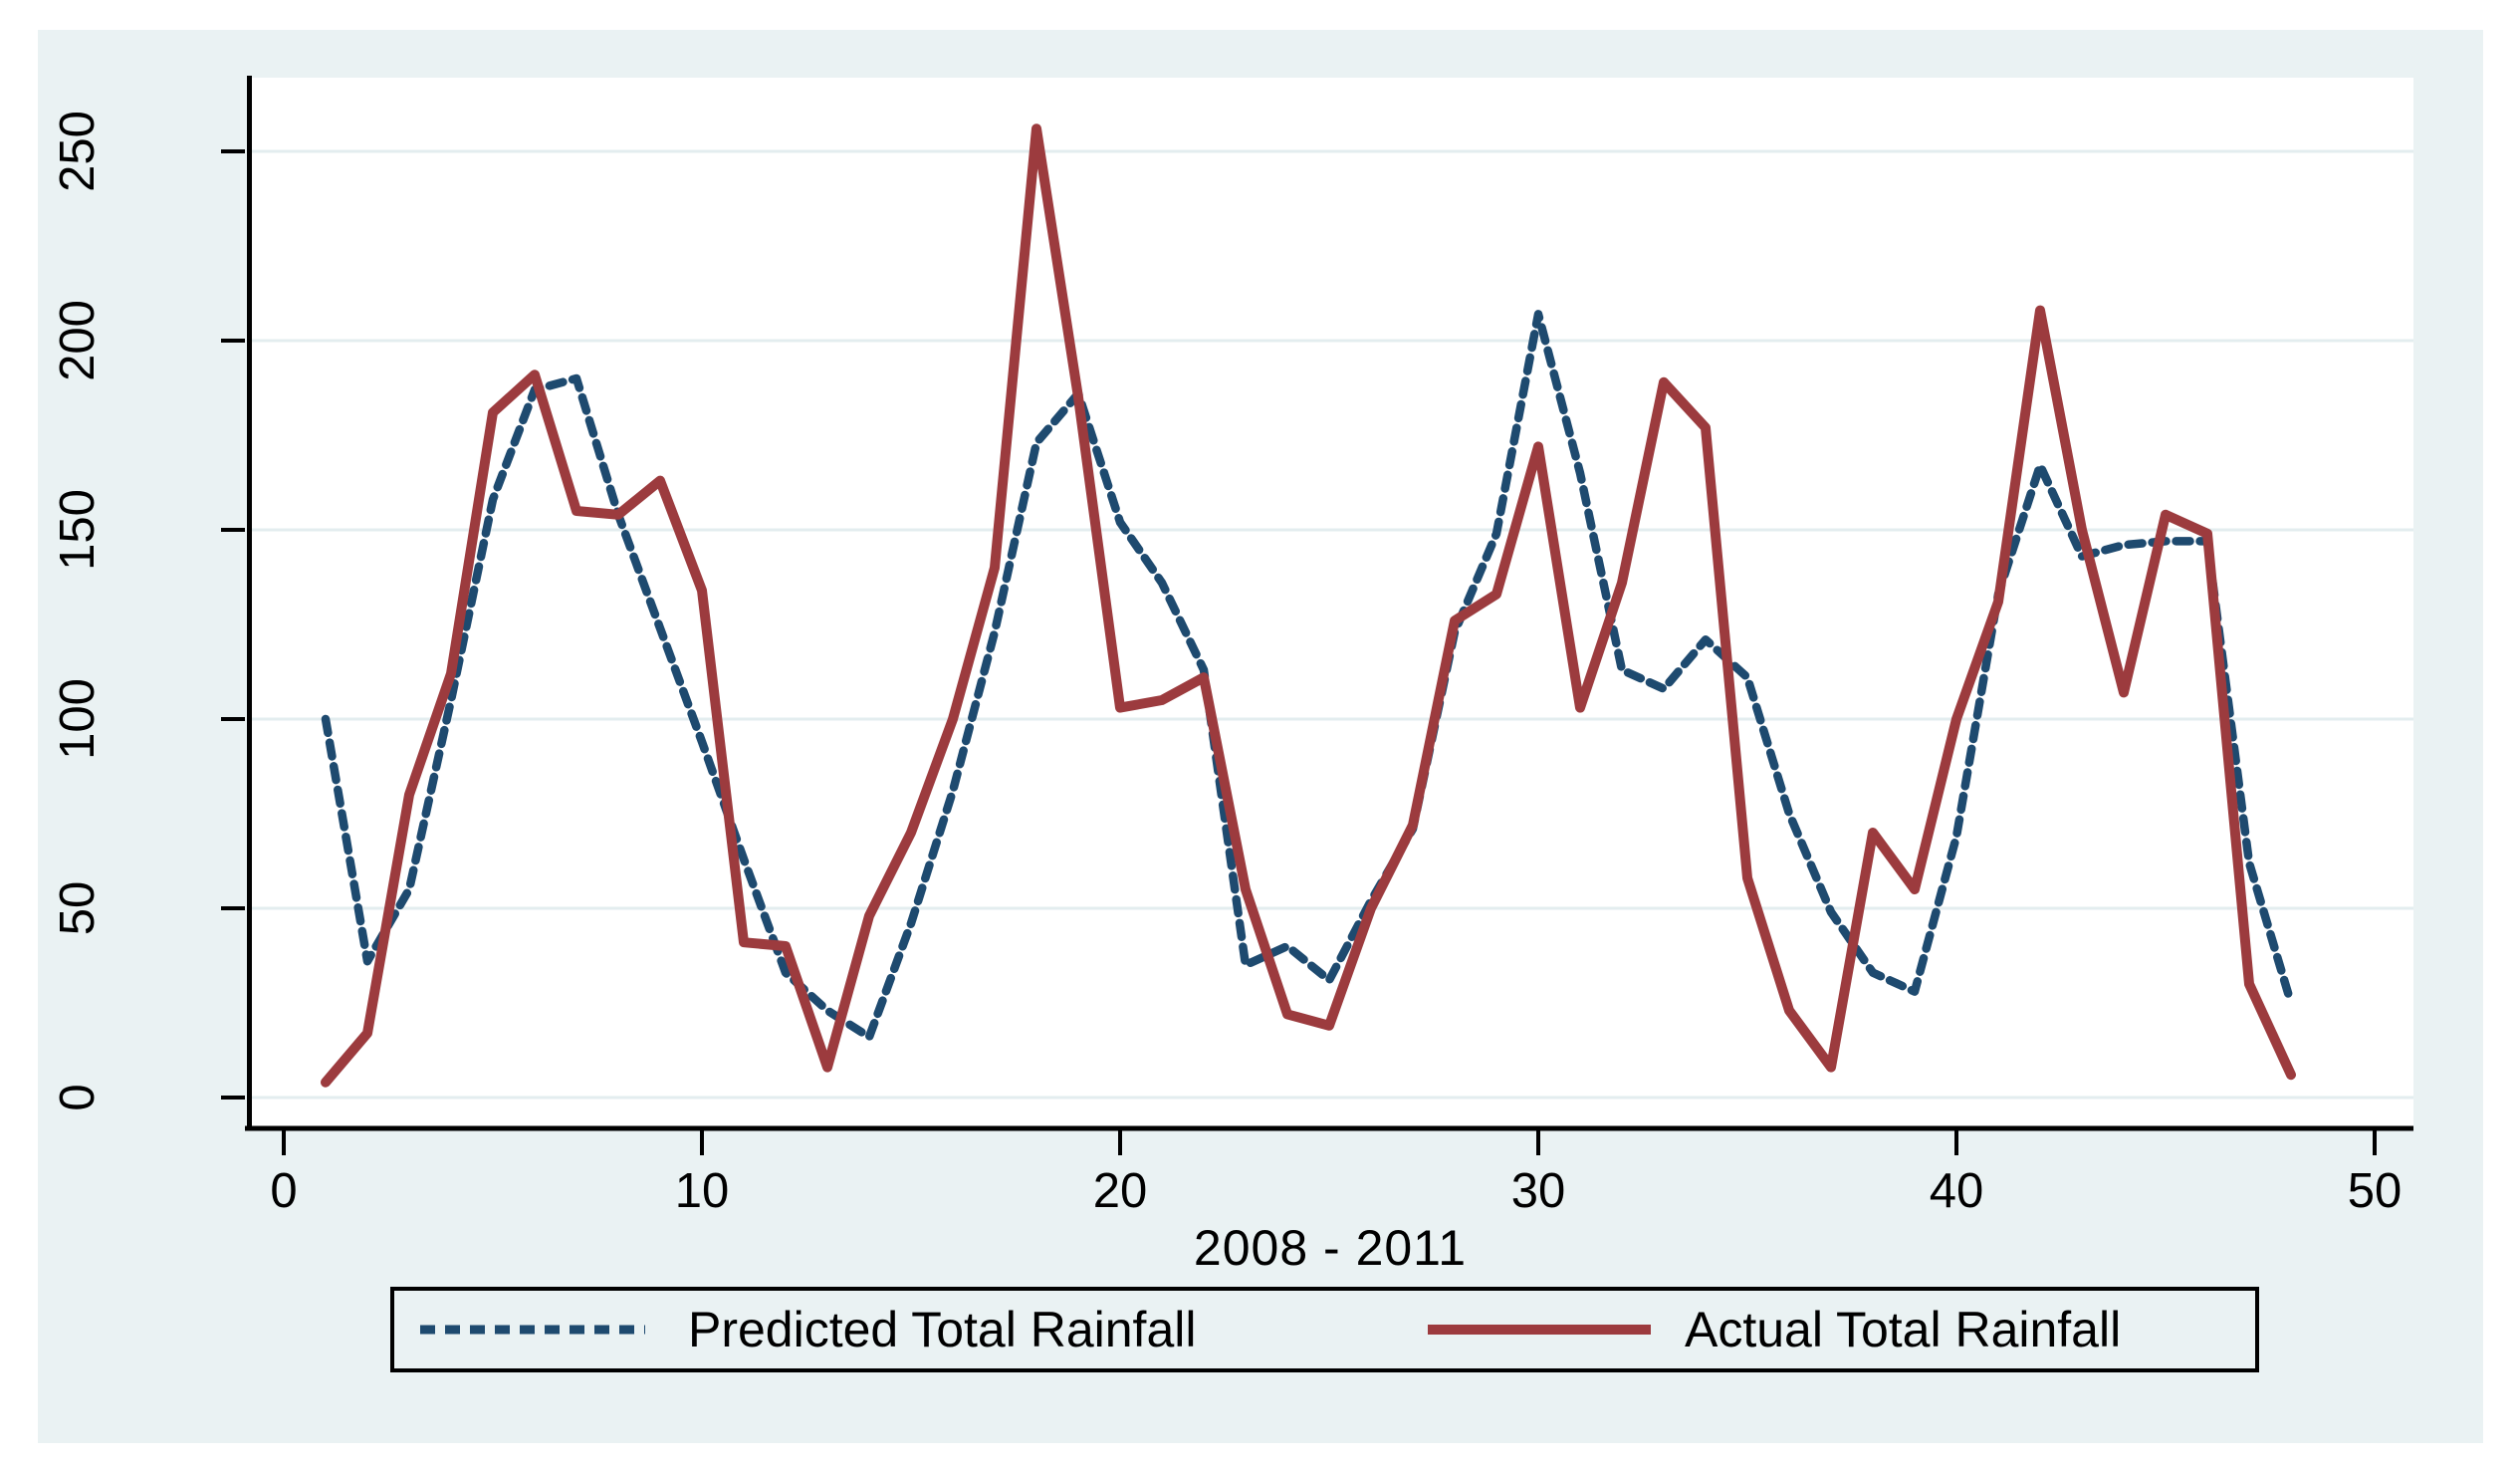  Describe the element at coordinates (1538, 1191) in the screenshot. I see `x-tick-label-30: 30` at that location.